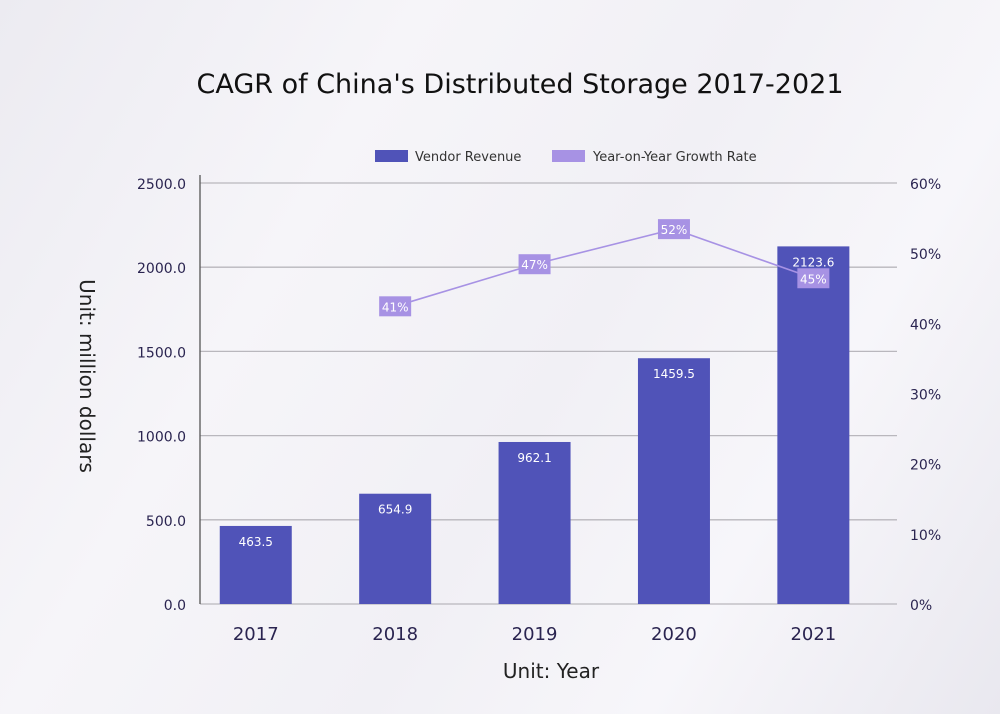  What do you see at coordinates (813, 262) in the screenshot?
I see `bar-value-label: 2123.6` at bounding box center [813, 262].